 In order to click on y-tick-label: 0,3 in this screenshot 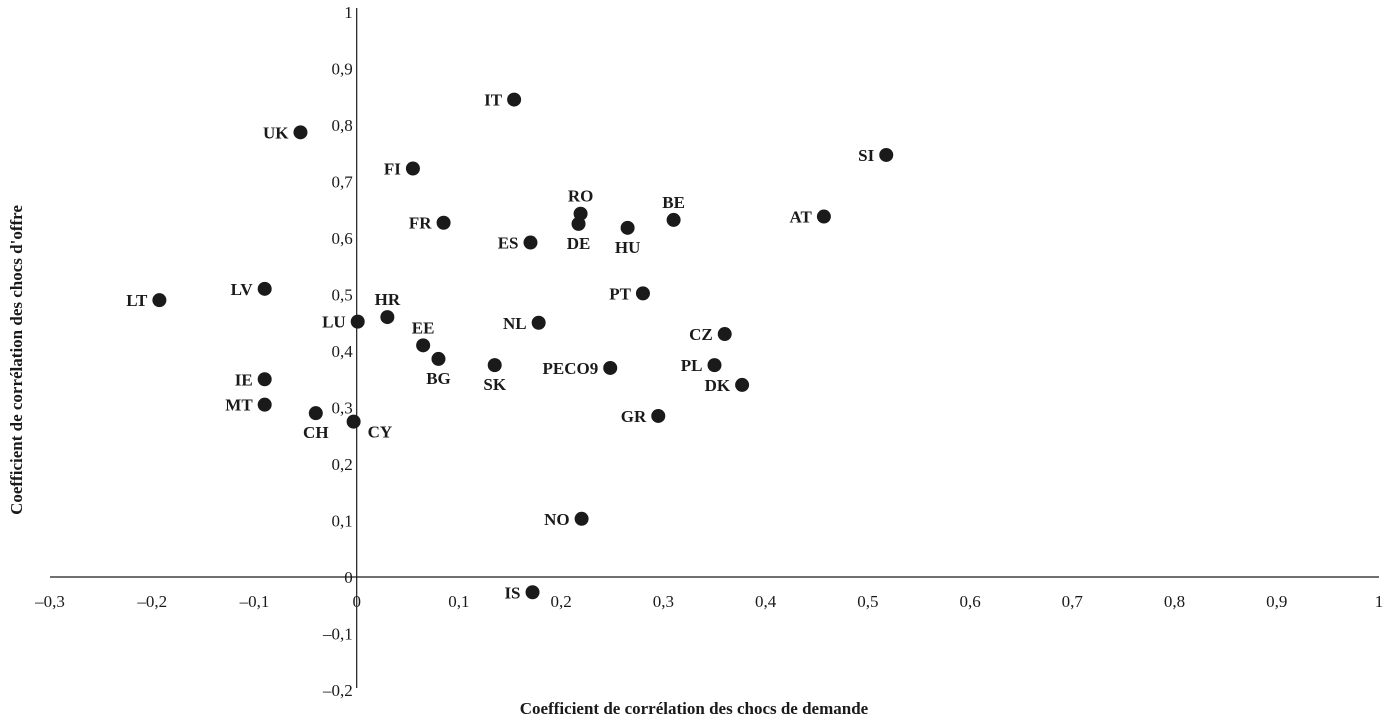, I will do `click(341, 408)`.